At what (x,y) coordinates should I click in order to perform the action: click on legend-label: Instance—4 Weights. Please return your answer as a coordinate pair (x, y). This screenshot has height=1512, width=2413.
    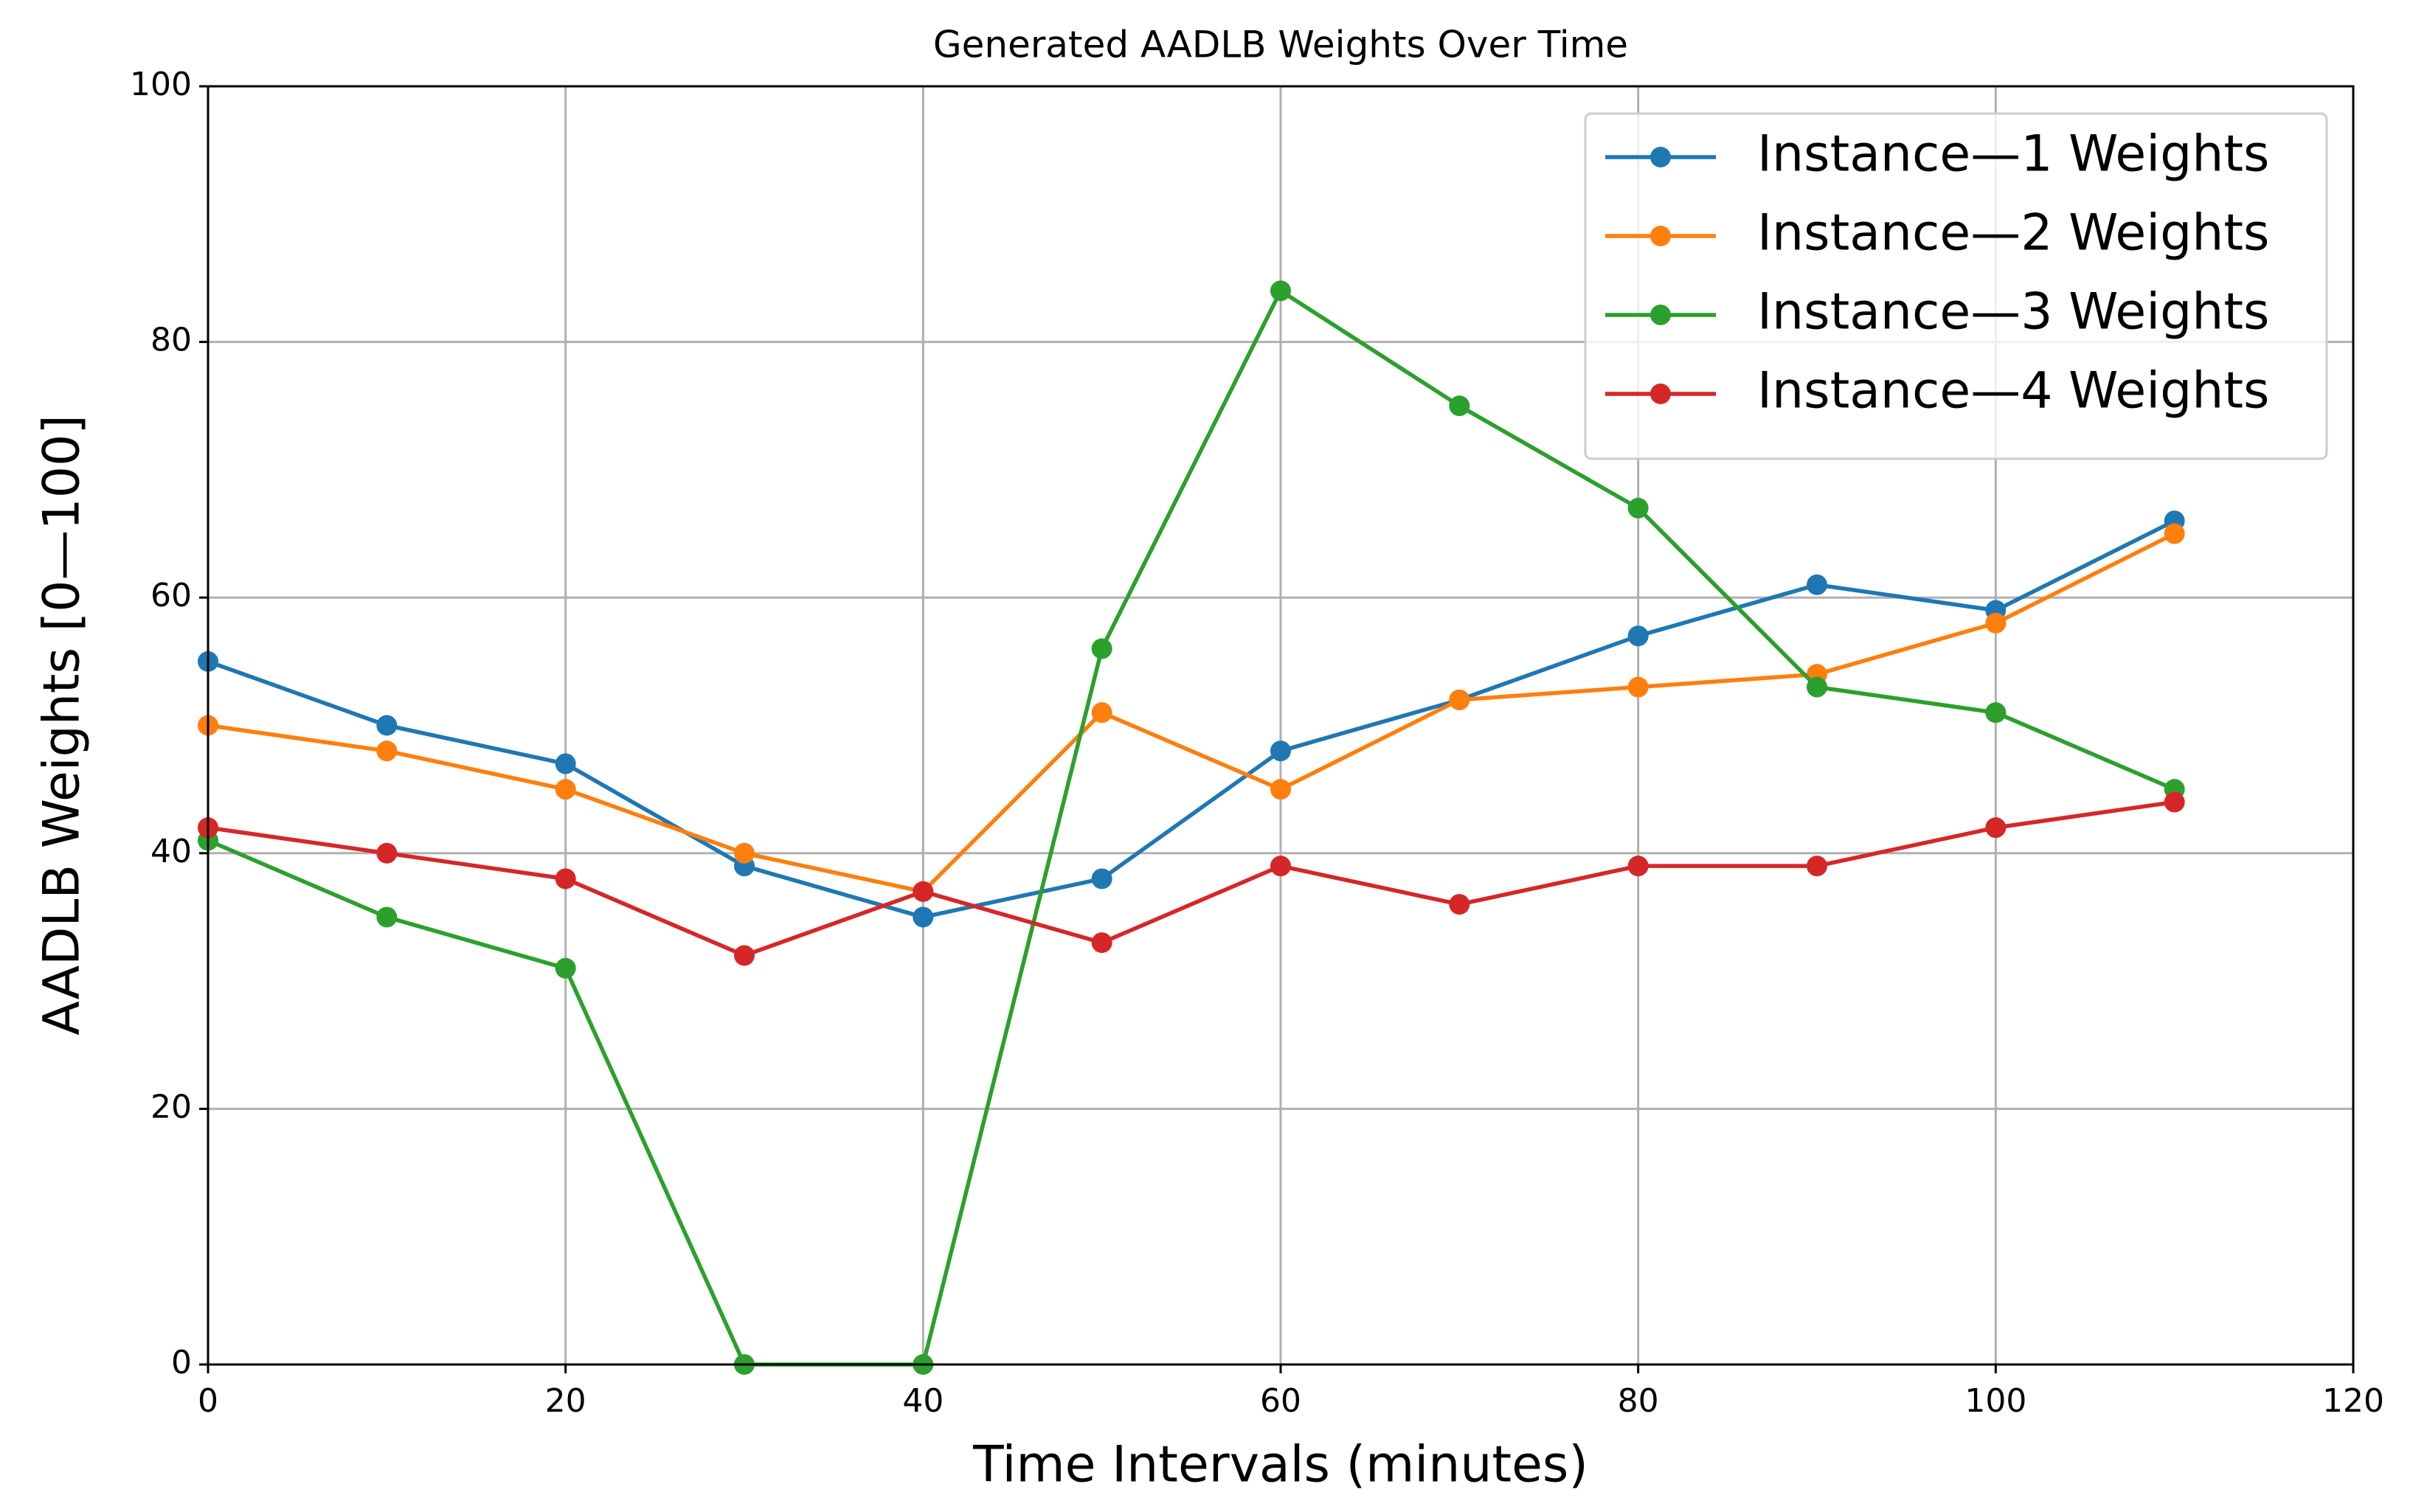
    Looking at the image, I should click on (2013, 391).